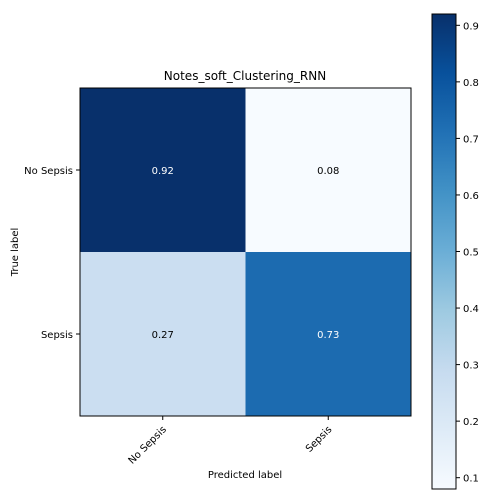 This screenshot has width=504, height=504. I want to click on y-tick-label: No Sepsis, so click(48, 171).